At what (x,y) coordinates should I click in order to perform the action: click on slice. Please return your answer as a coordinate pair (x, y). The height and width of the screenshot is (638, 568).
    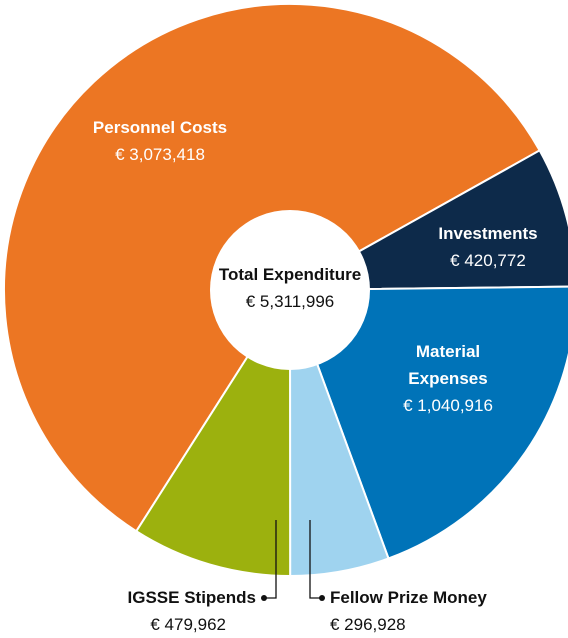
    Looking at the image, I should click on (213, 432).